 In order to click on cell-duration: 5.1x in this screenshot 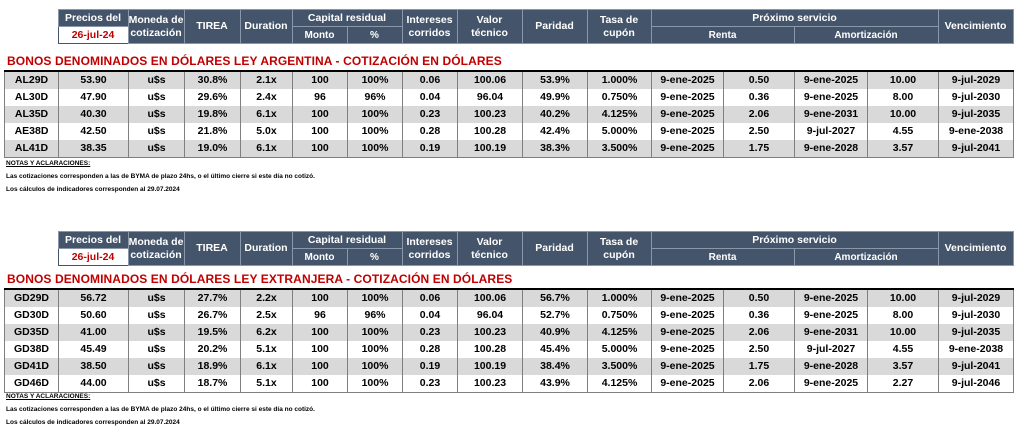, I will do `click(266, 349)`.